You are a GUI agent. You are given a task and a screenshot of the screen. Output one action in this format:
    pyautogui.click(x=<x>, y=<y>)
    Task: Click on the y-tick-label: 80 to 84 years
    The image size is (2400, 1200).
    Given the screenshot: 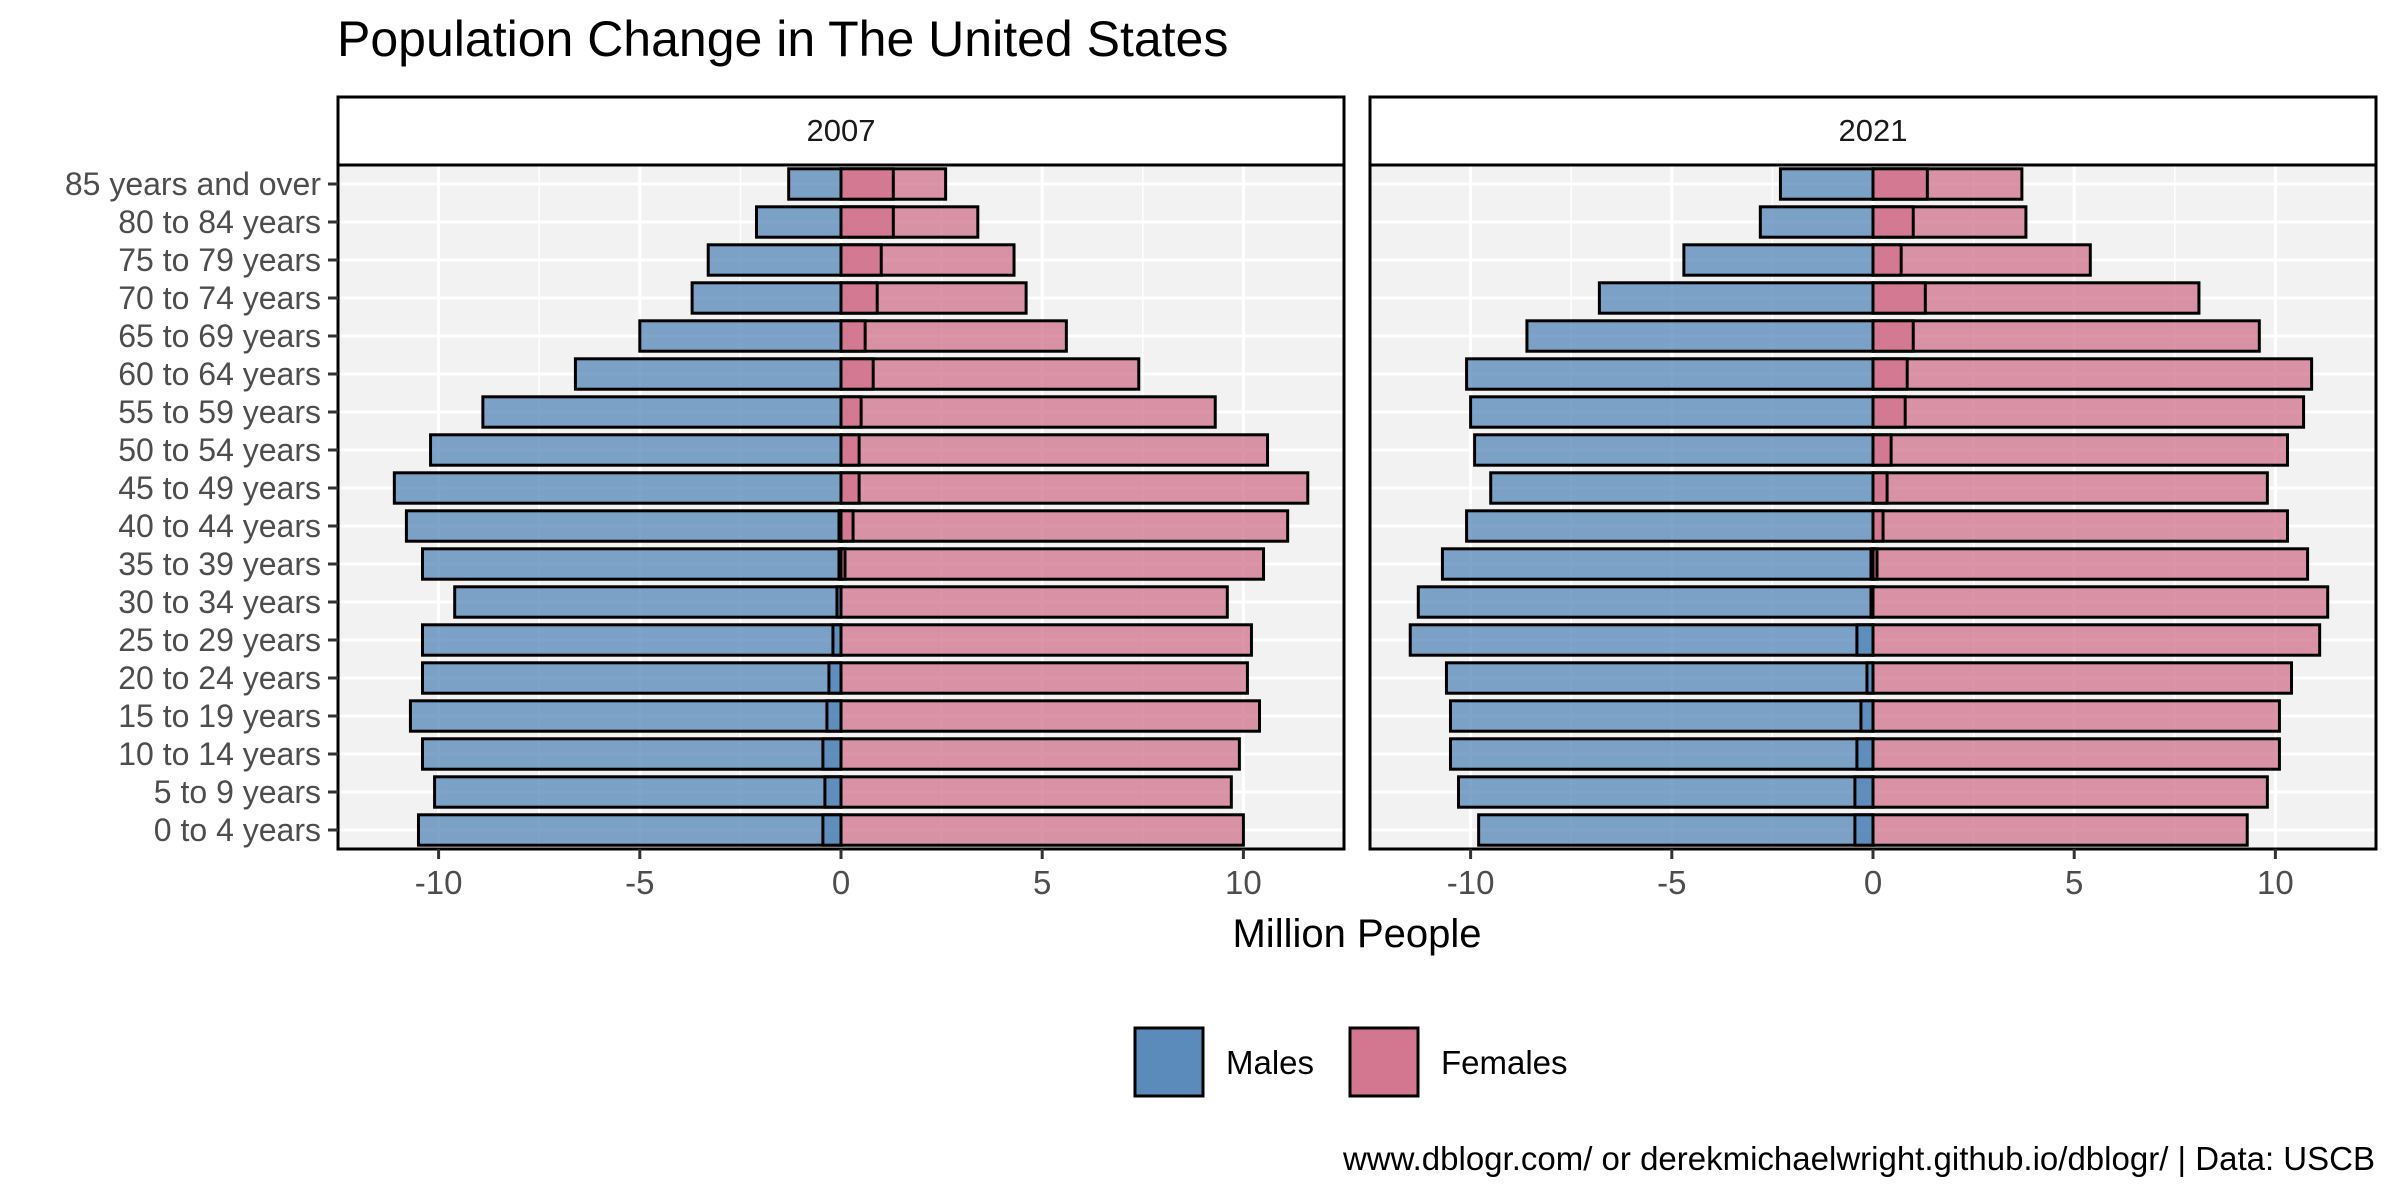 What is the action you would take?
    pyautogui.click(x=219, y=222)
    